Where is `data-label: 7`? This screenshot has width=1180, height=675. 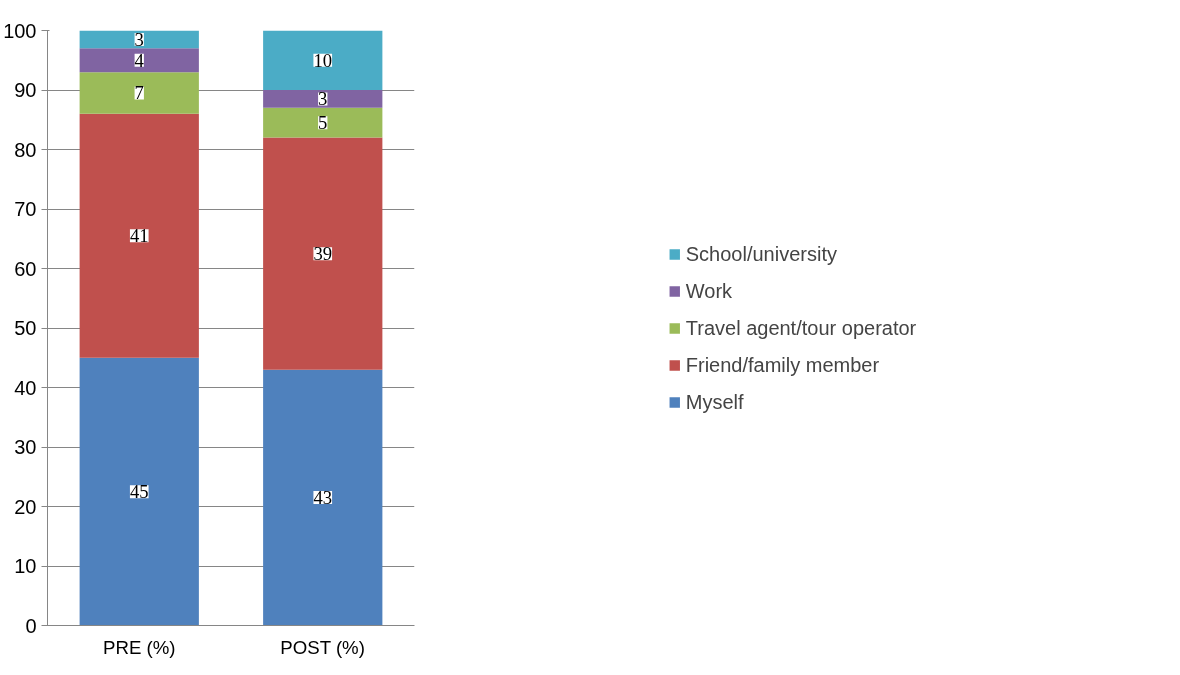 data-label: 7 is located at coordinates (139, 93).